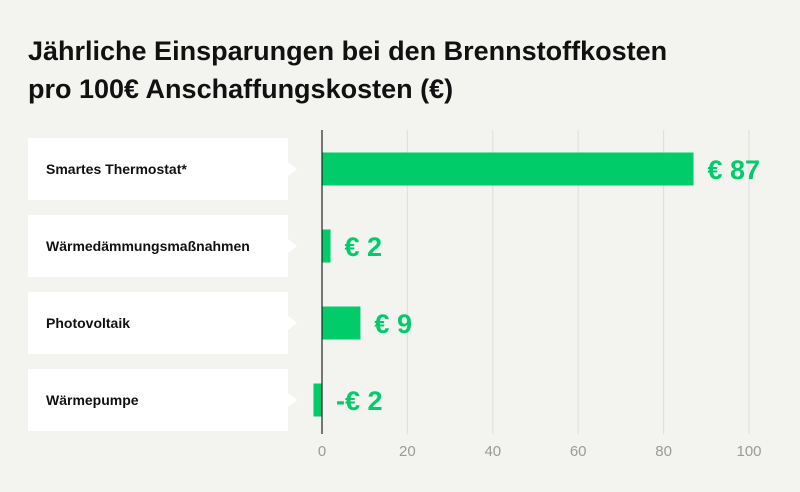 The image size is (800, 492). Describe the element at coordinates (241, 89) in the screenshot. I see `chart-title-line-2: pro 100€ Anschaffungskosten (€)` at that location.